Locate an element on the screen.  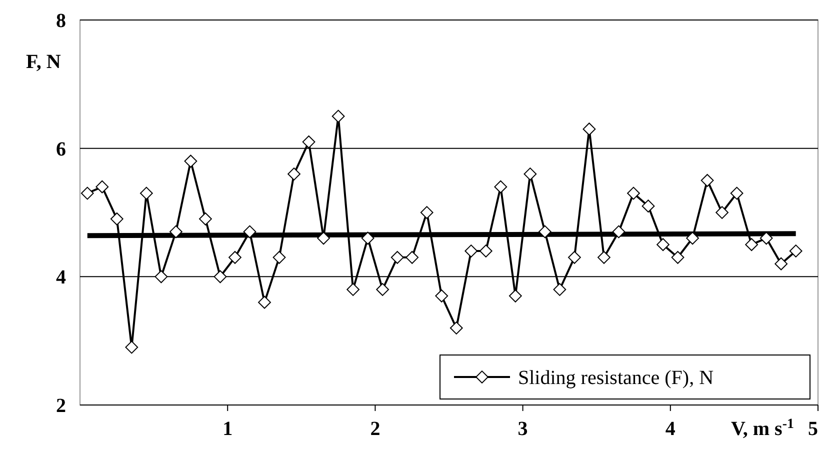
x-tick-label: 4 is located at coordinates (670, 429).